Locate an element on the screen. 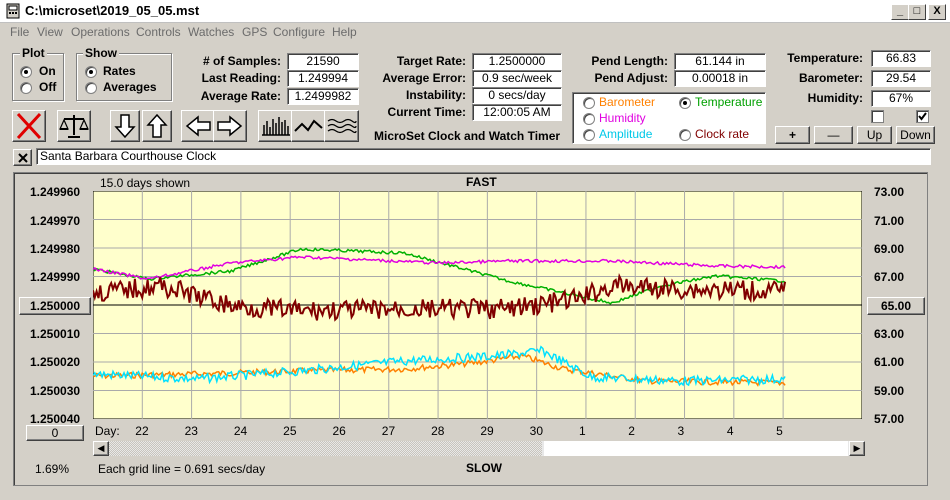 The width and height of the screenshot is (950, 500). right-checkbox is located at coordinates (922, 116).